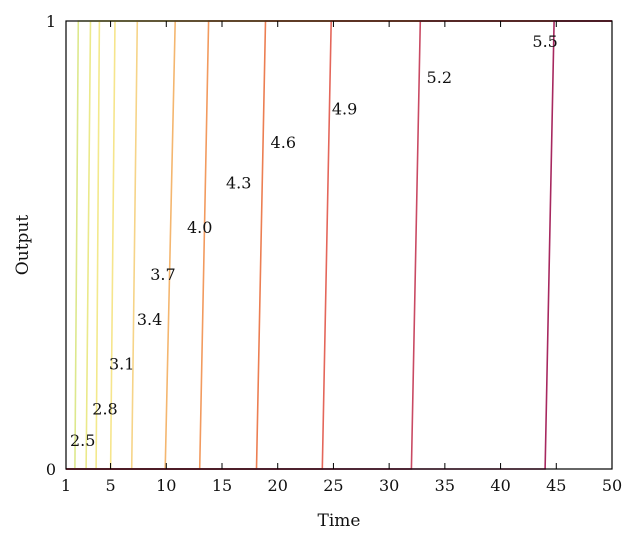  I want to click on x-tick-label: 5, so click(110, 485).